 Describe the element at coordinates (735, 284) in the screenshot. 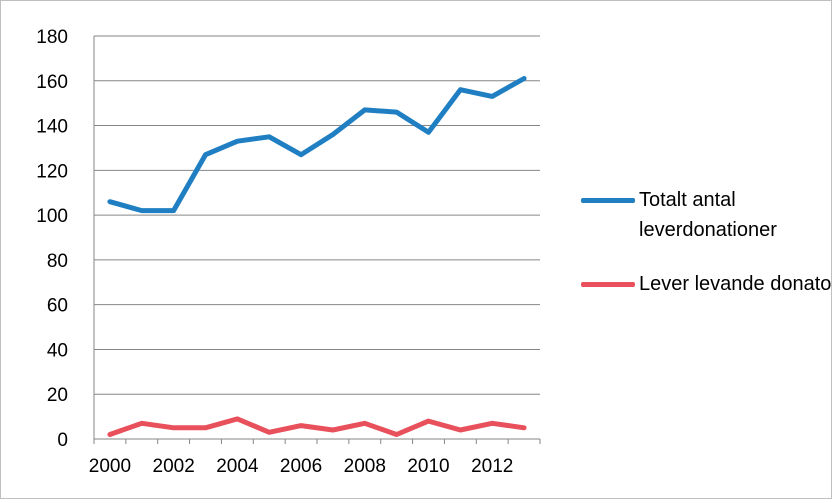

I see `legend-label-living-donor: Lever levande donator` at that location.